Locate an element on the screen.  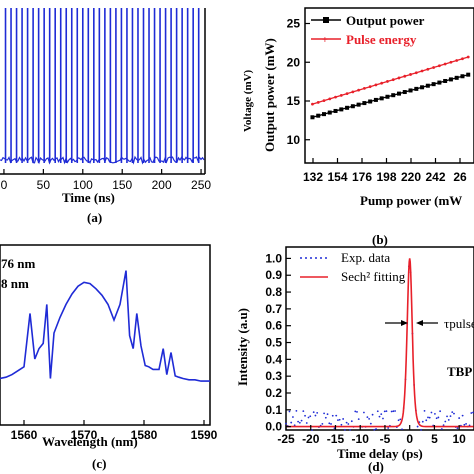
panel-d-x-tick-label: -5 is located at coordinates (385, 439).